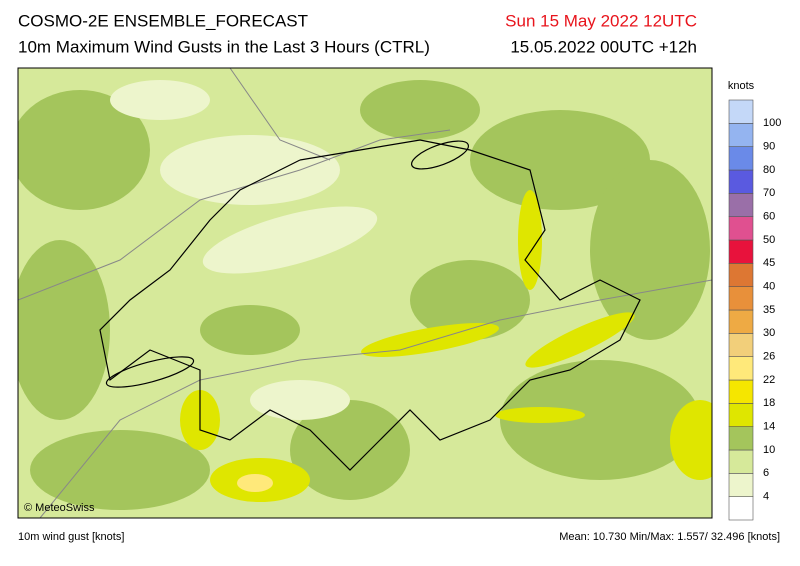  I want to click on colorbar-label: 100, so click(772, 123).